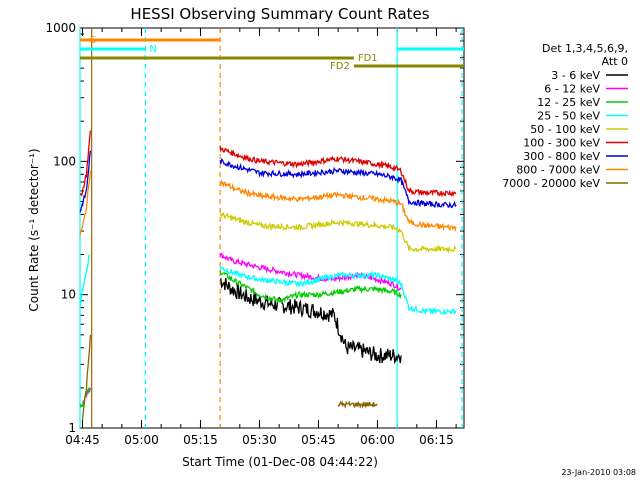 Image resolution: width=640 pixels, height=480 pixels. I want to click on y-tick-label: 10, so click(68, 295).